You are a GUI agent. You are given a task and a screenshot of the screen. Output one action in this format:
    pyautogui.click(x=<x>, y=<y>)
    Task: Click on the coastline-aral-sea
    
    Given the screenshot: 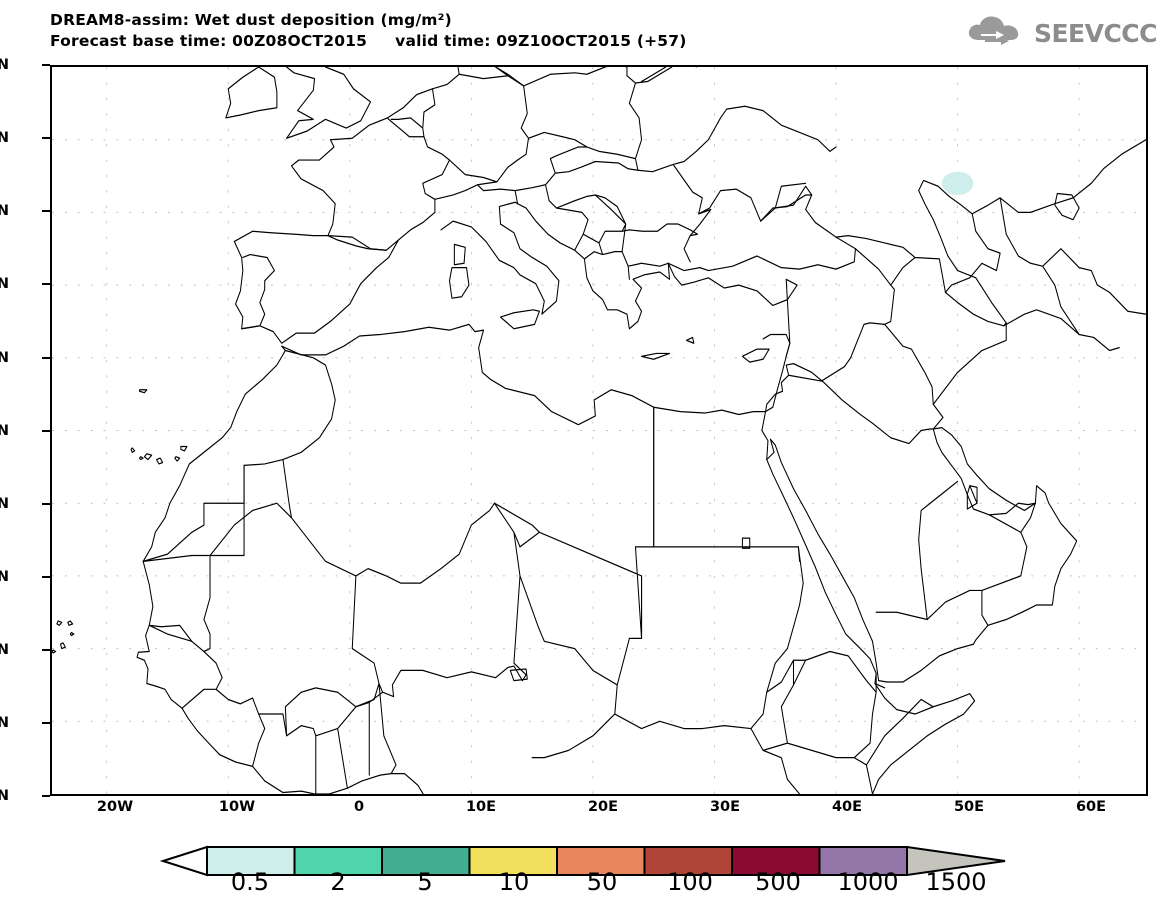 What is the action you would take?
    pyautogui.click(x=1067, y=206)
    